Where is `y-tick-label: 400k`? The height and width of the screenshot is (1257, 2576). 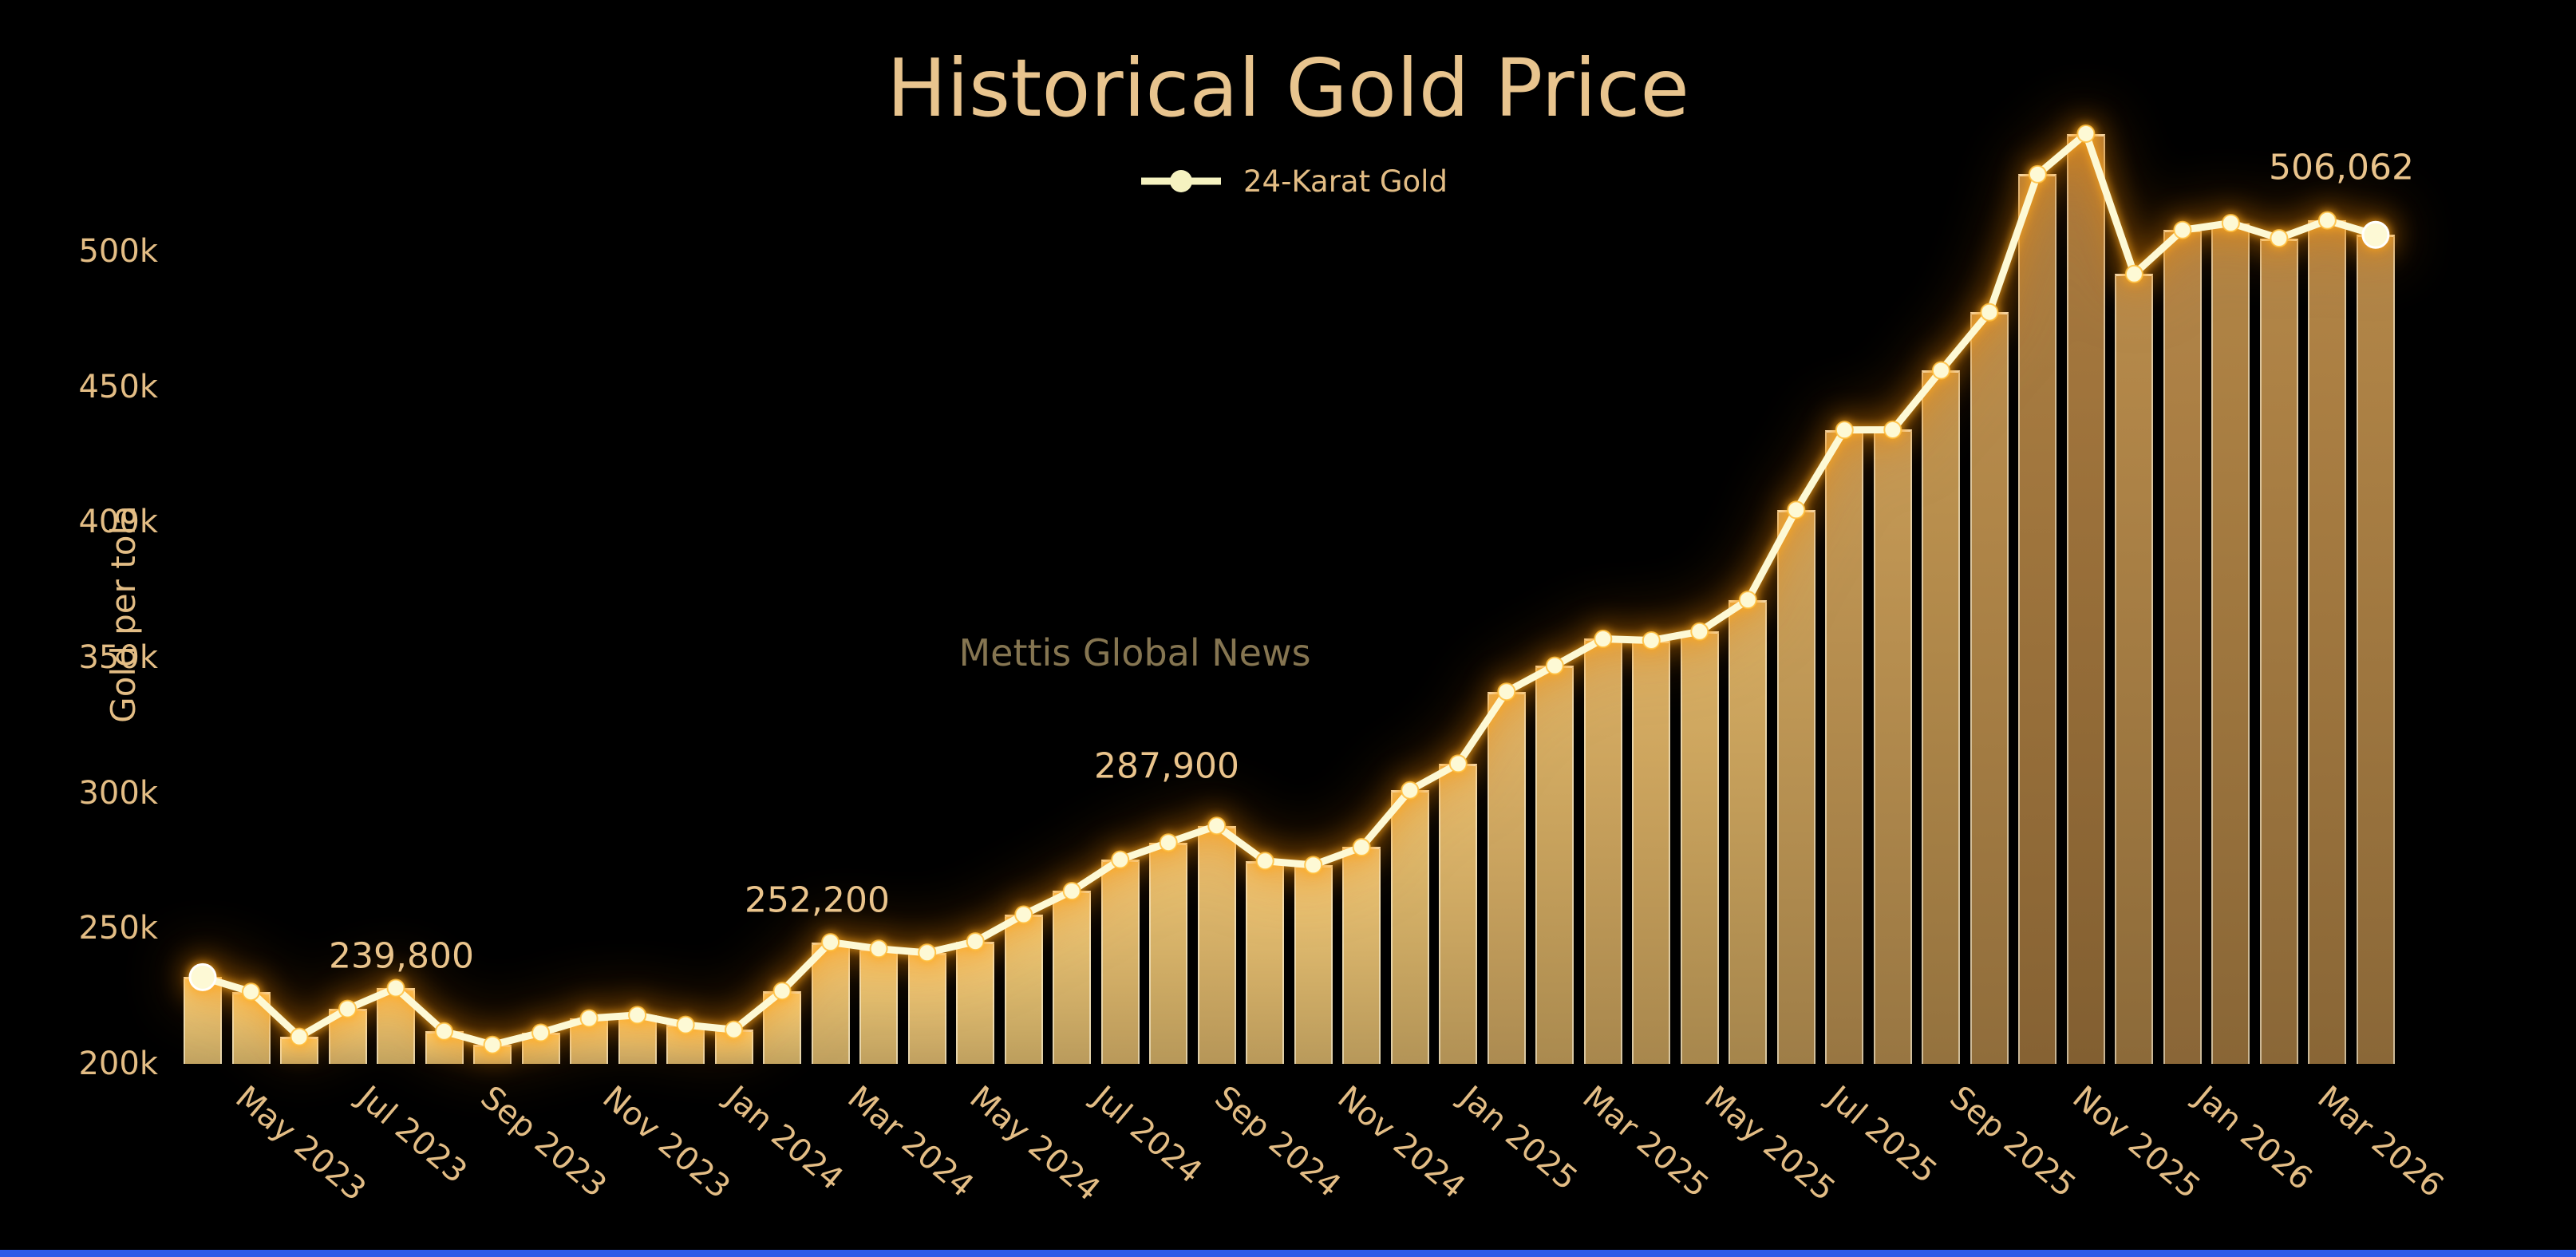
y-tick-label: 400k is located at coordinates (118, 522).